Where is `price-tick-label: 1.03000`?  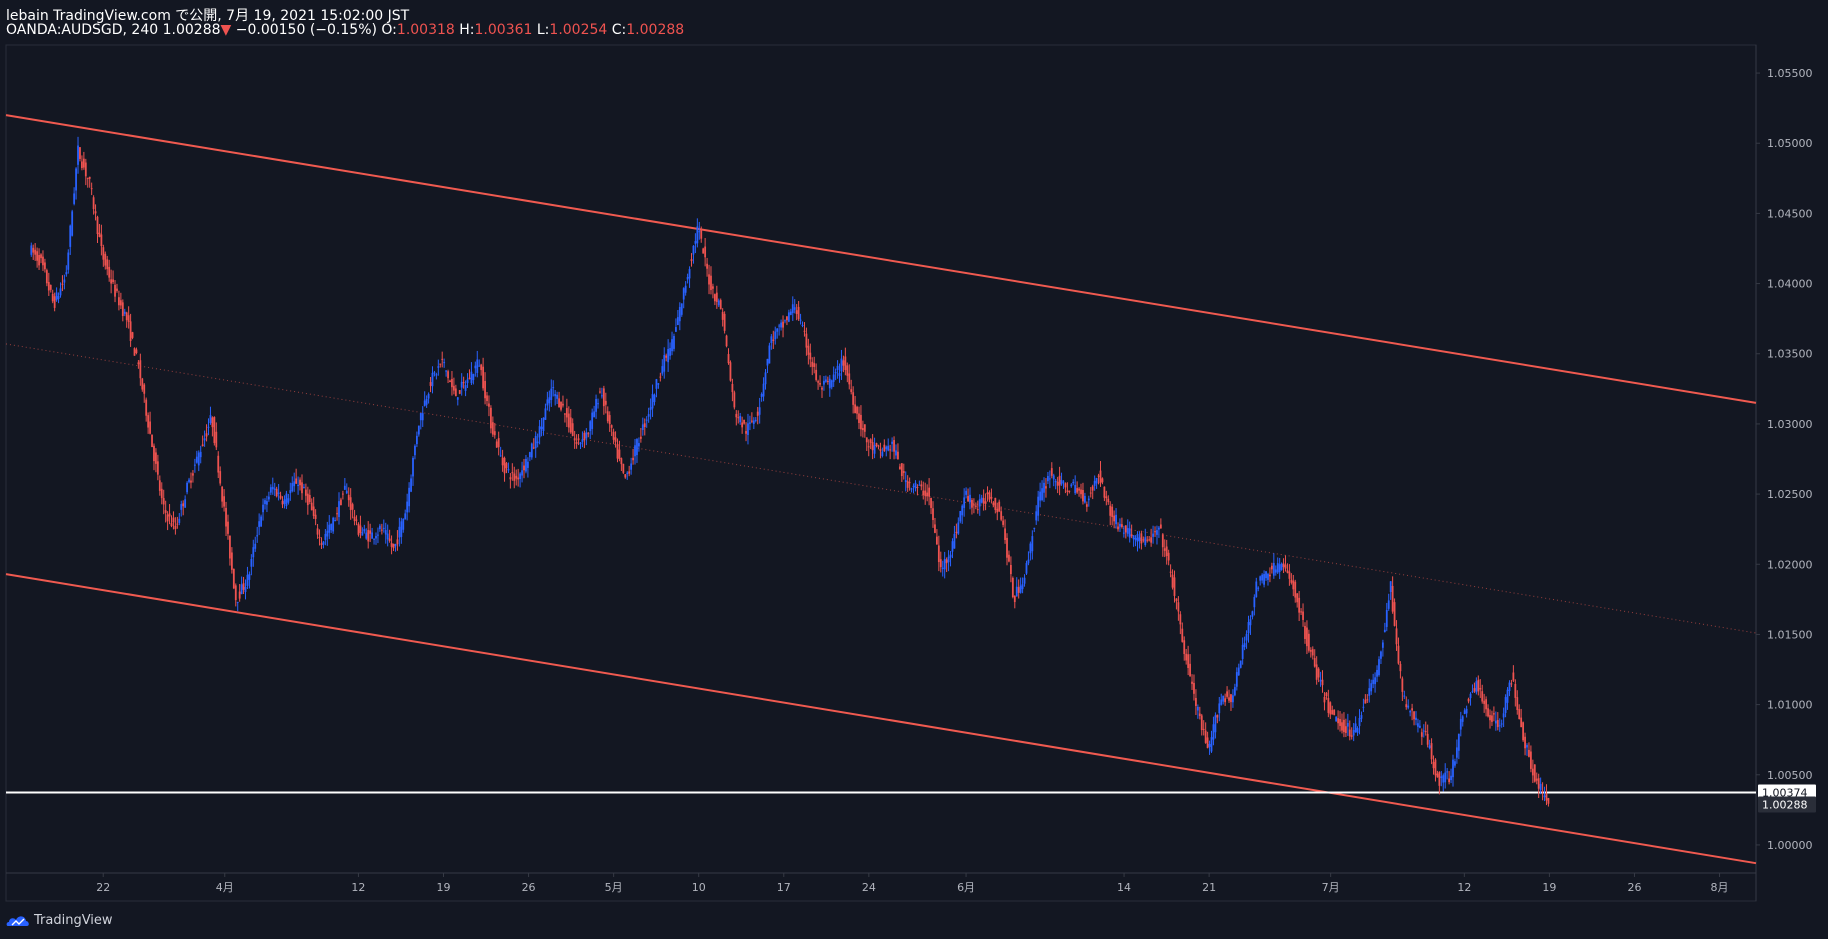 price-tick-label: 1.03000 is located at coordinates (1790, 424).